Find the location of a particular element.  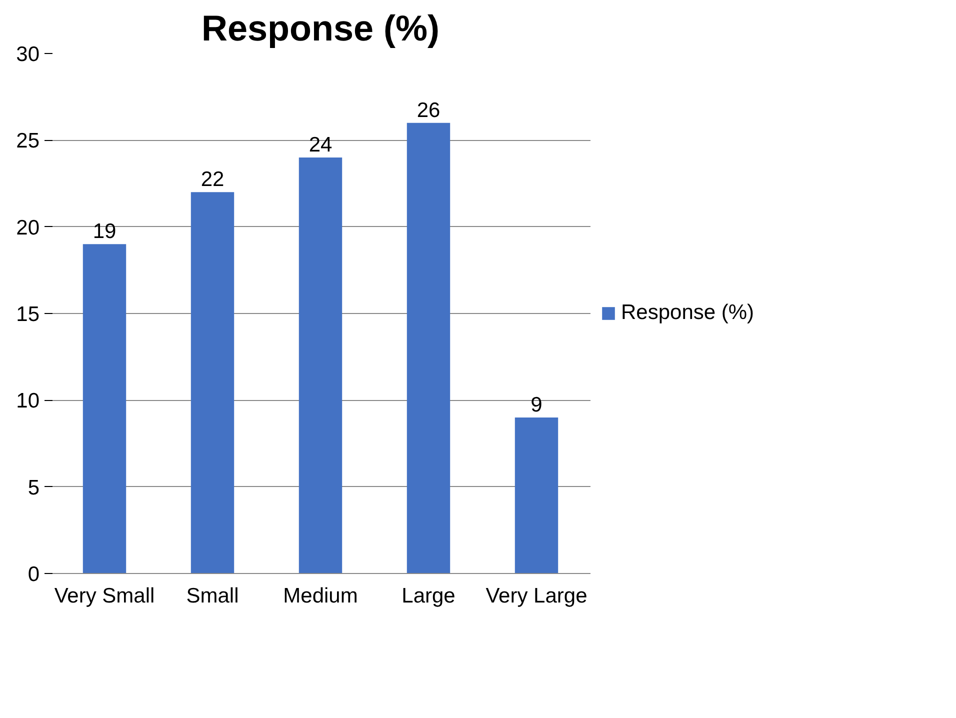

data-label: 22 is located at coordinates (212, 180).